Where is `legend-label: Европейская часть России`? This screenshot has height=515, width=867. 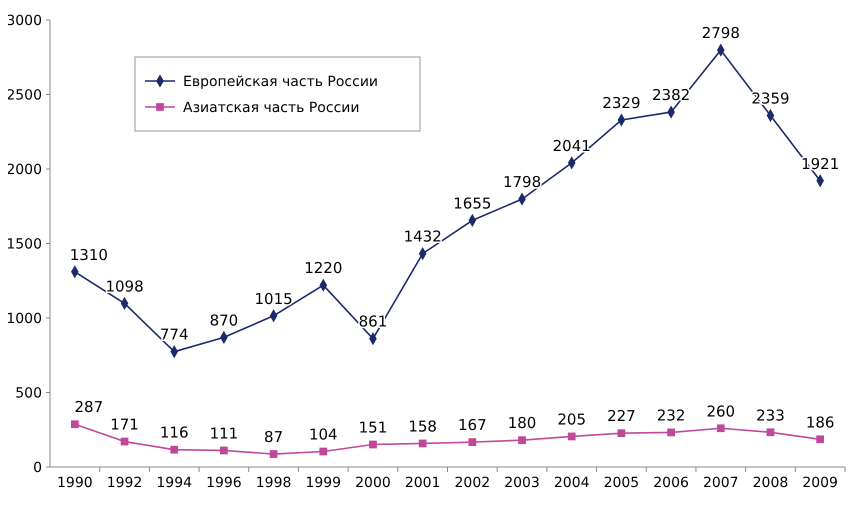 legend-label: Европейская часть России is located at coordinates (280, 82).